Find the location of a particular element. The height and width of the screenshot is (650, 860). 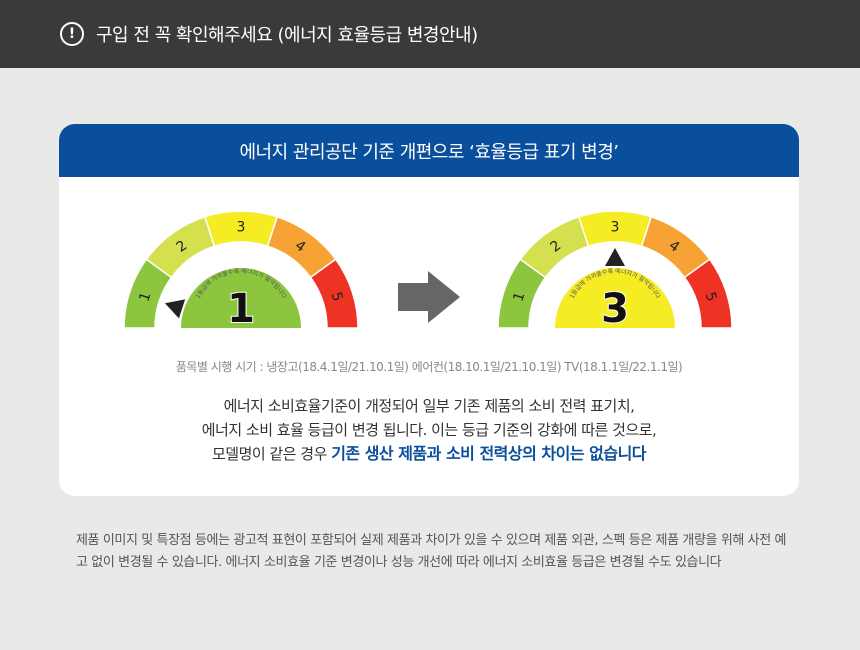

desc-line: 에너지 소비효율기준이 개정되어 일부 기존 제품의 소비 전력 표기치, is located at coordinates (429, 406).